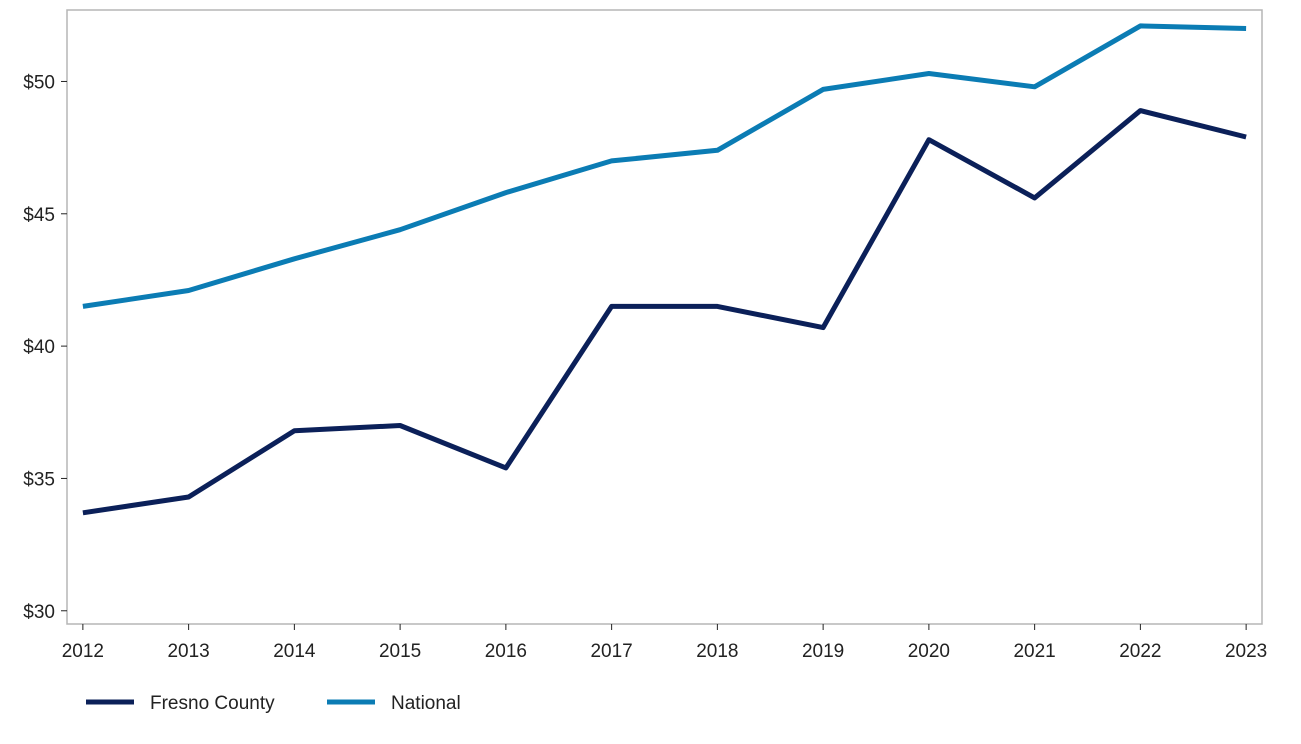  I want to click on legend: Fresno County National, so click(273, 703).